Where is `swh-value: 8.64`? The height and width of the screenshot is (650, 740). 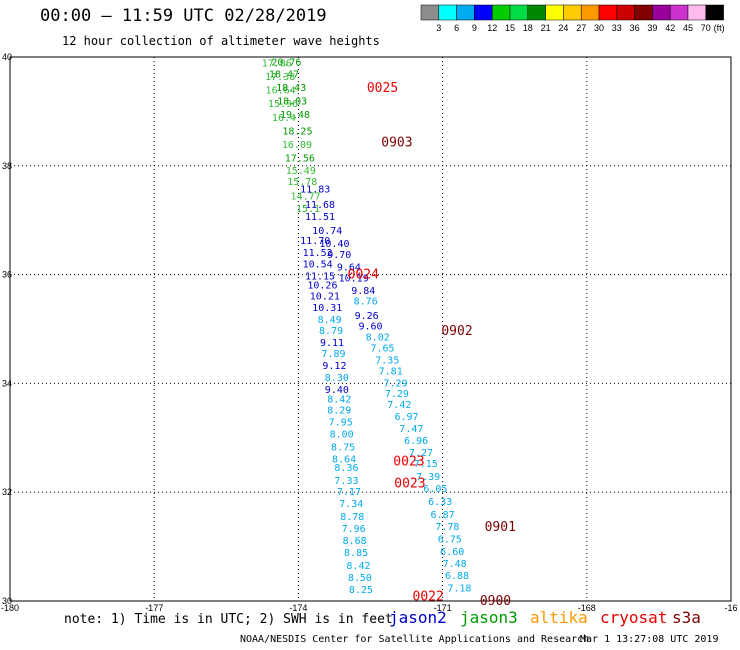
swh-value: 8.64 is located at coordinates (344, 459).